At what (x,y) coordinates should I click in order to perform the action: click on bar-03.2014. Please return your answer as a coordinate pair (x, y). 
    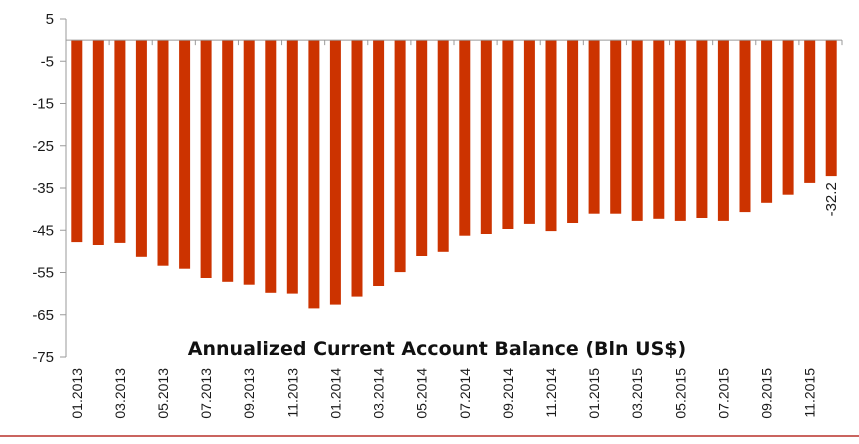
    Looking at the image, I should click on (379, 163).